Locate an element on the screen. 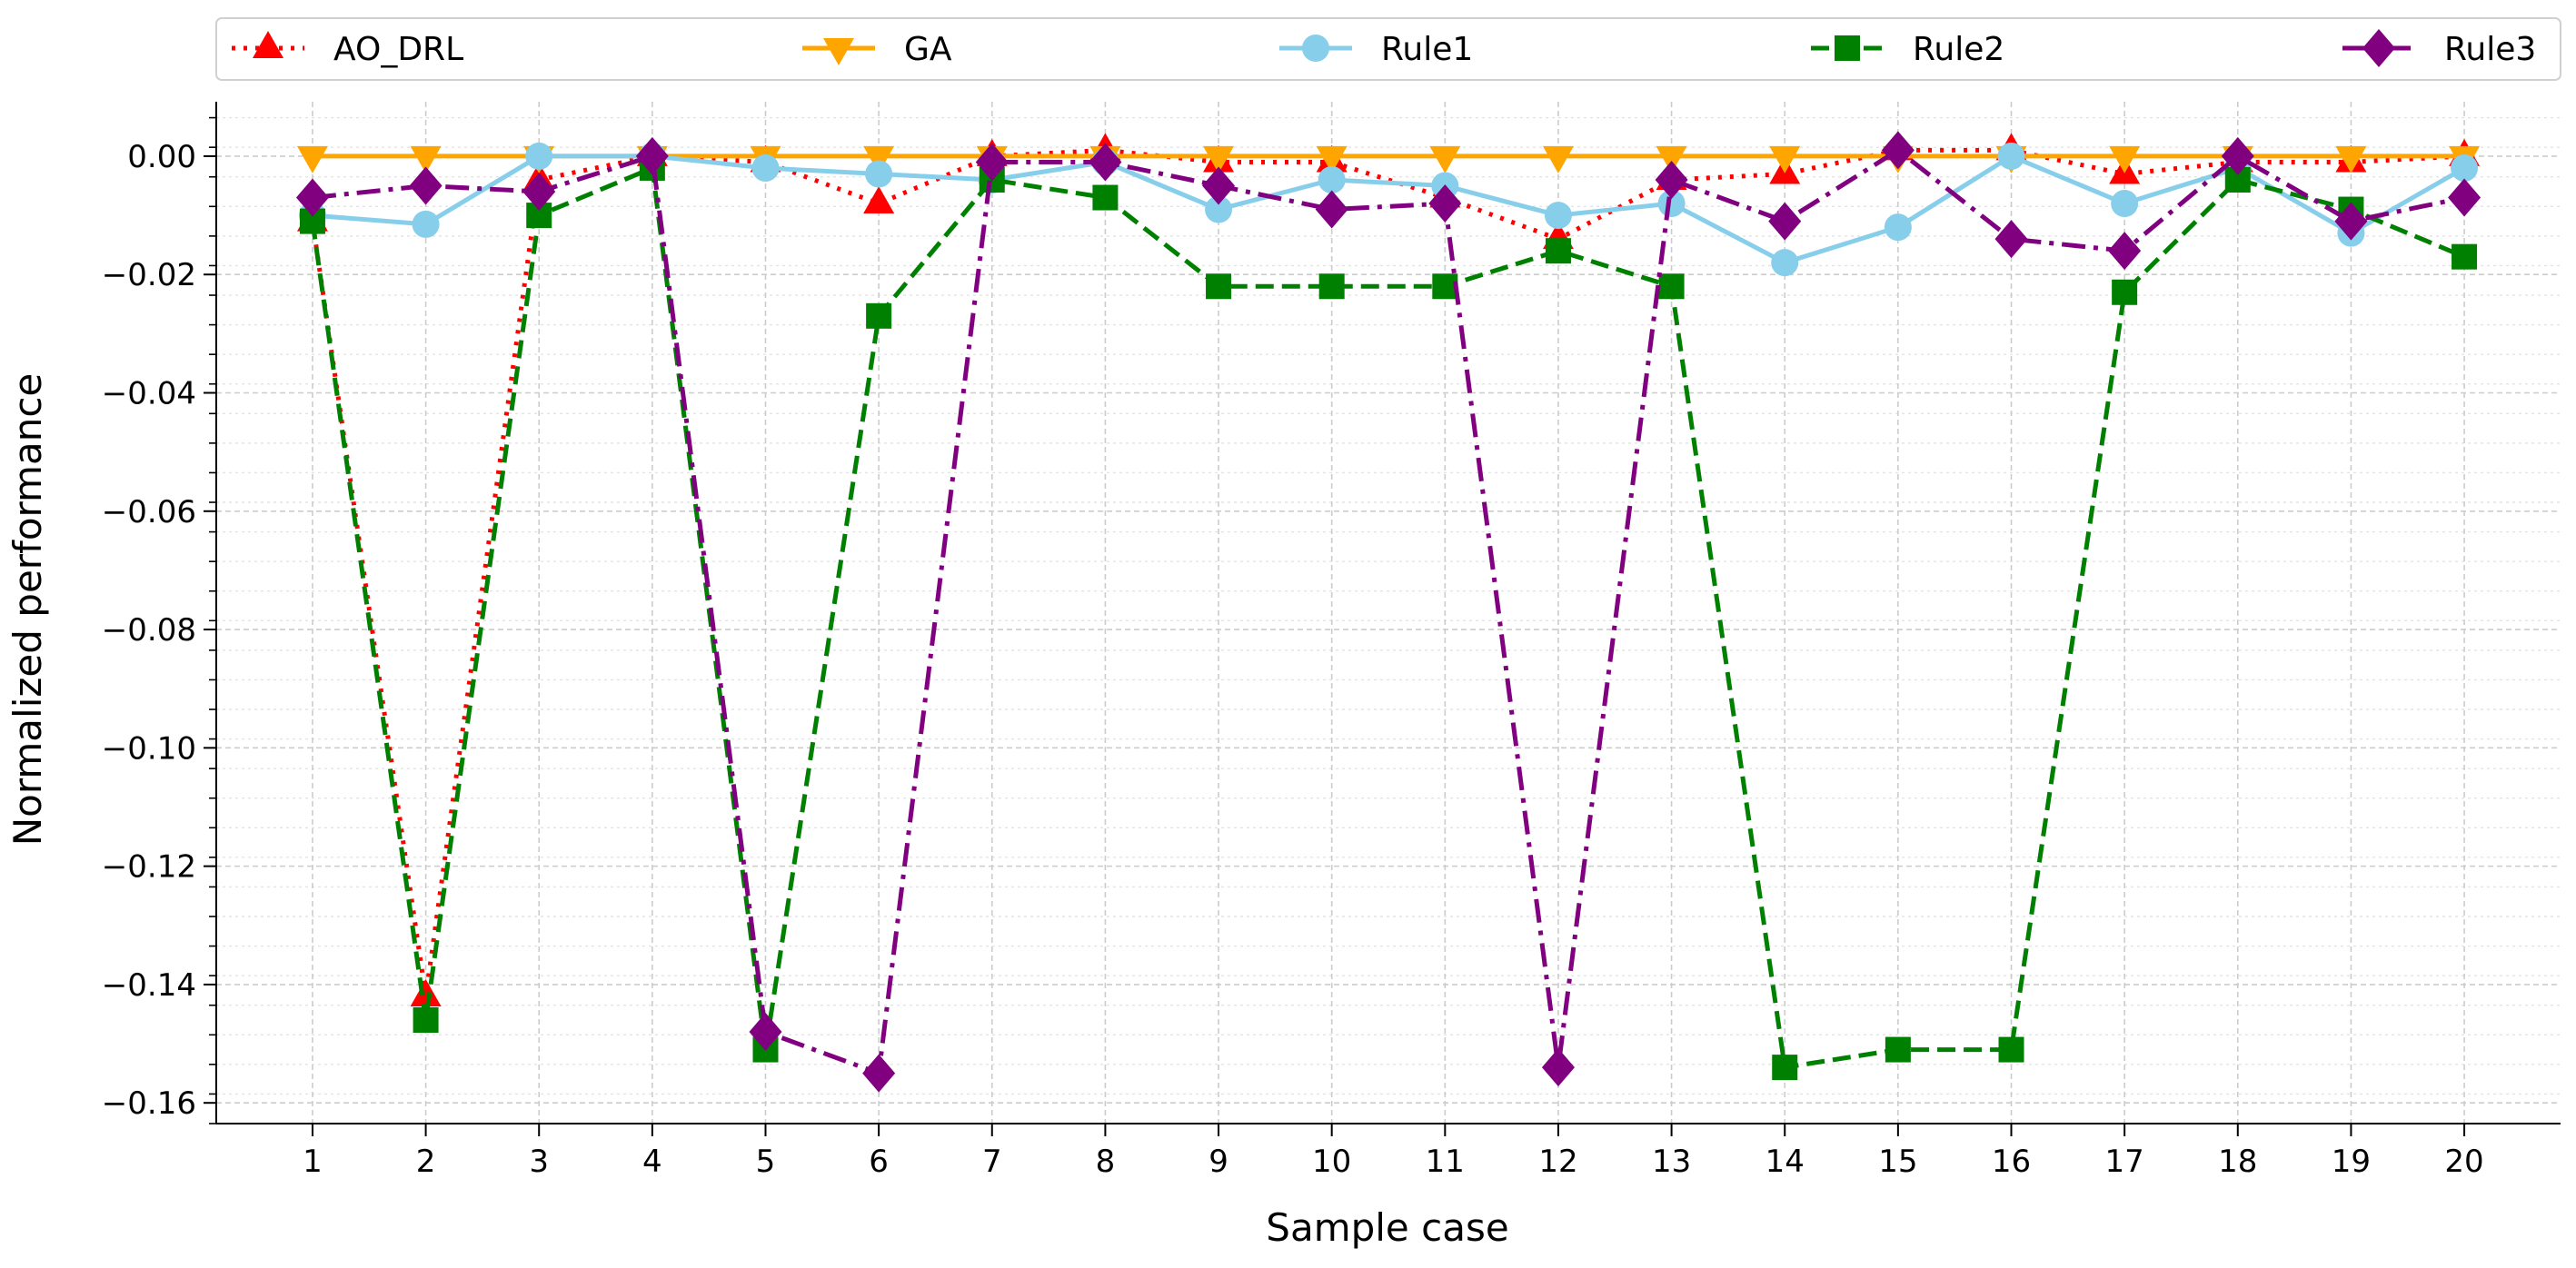  y-tick-label: −0.02 is located at coordinates (149, 275).